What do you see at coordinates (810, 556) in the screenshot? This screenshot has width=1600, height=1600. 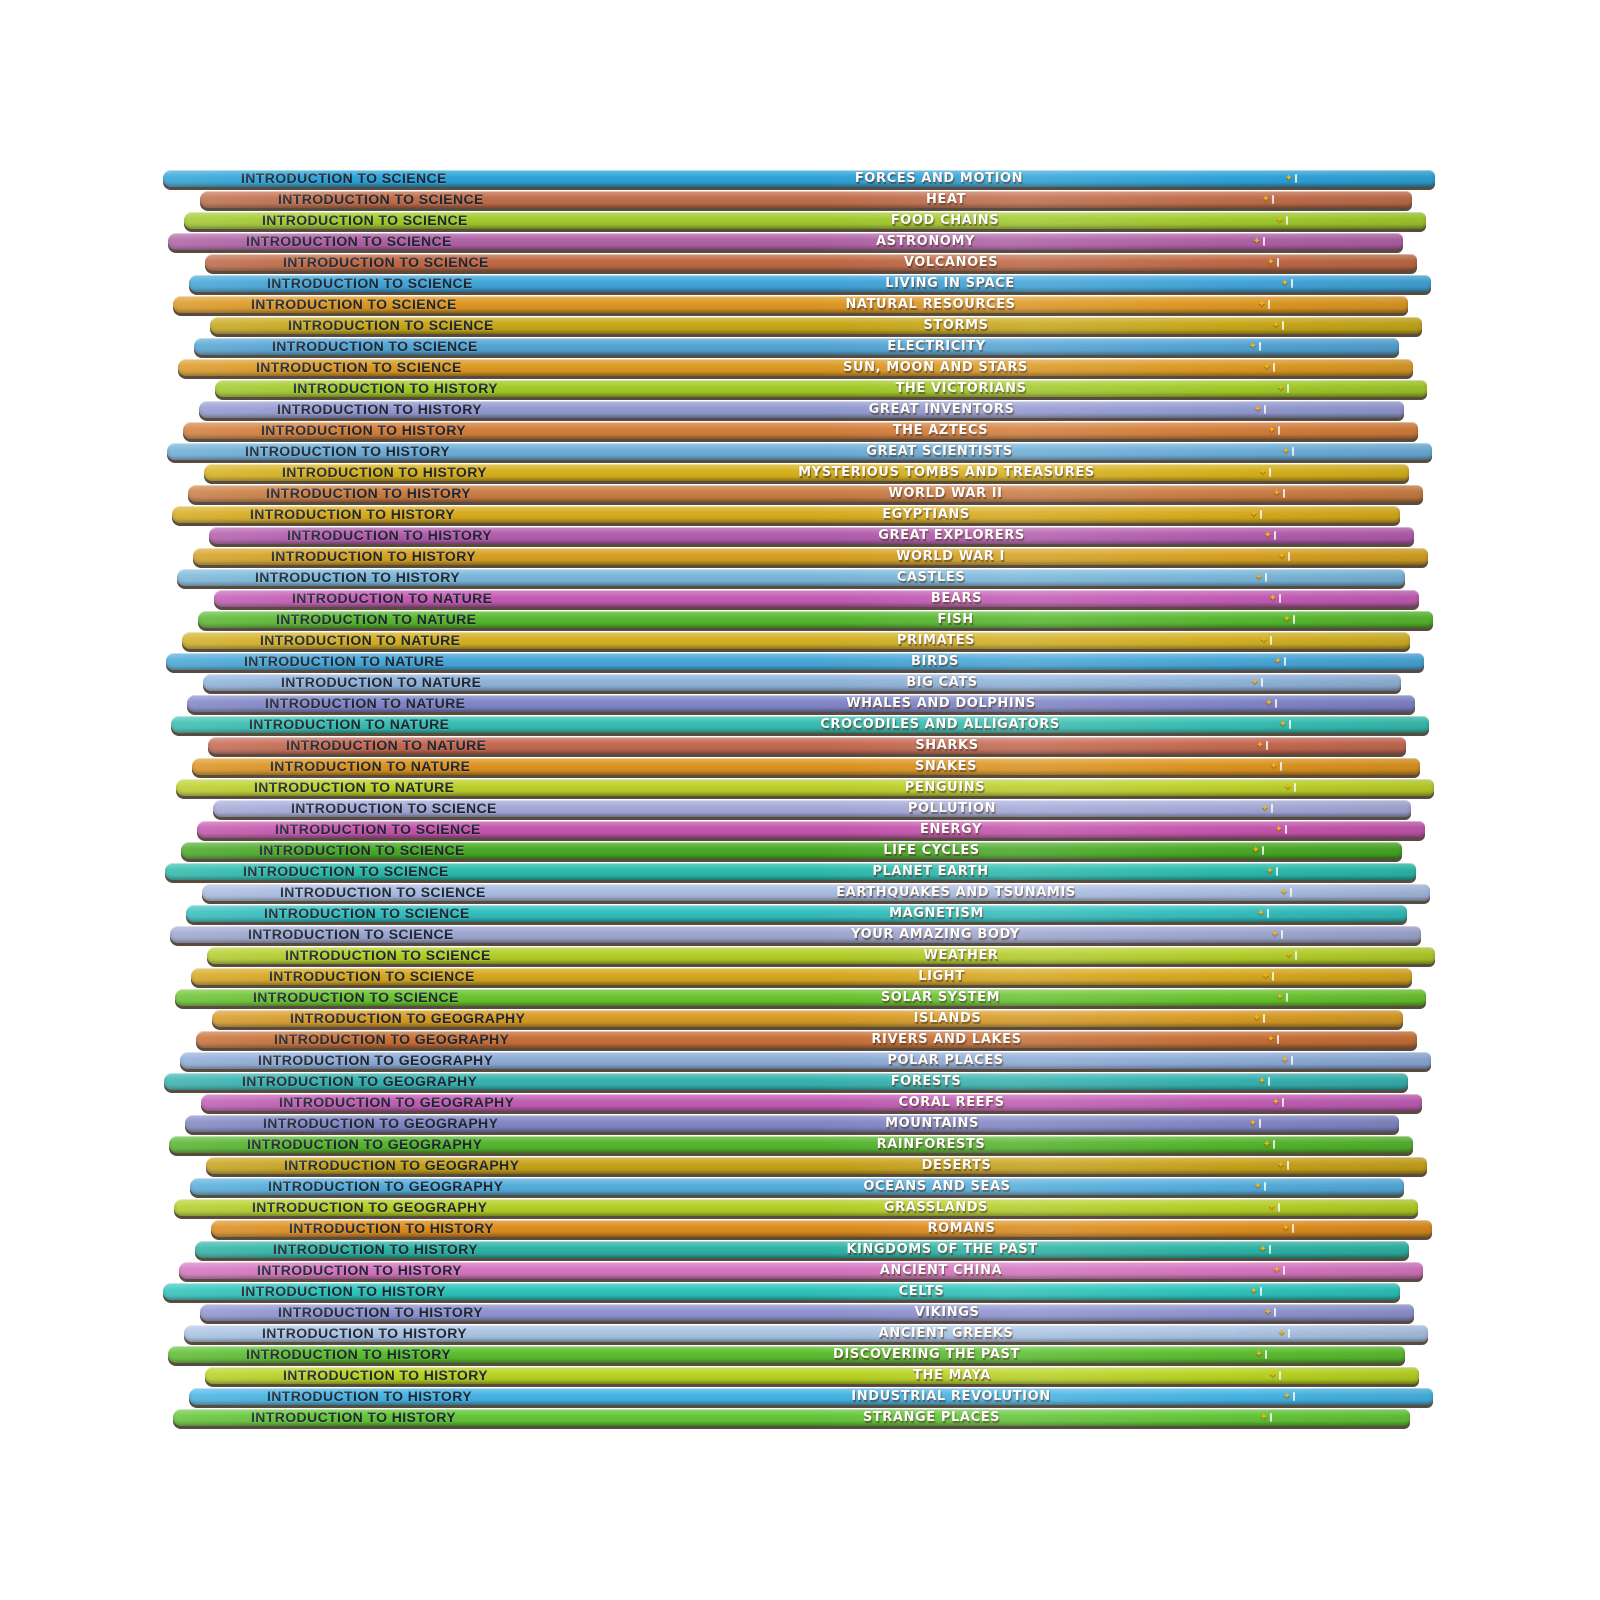 I see `book-spine: INTRODUCTION TO HISTORY WORLD WAR I ✦` at bounding box center [810, 556].